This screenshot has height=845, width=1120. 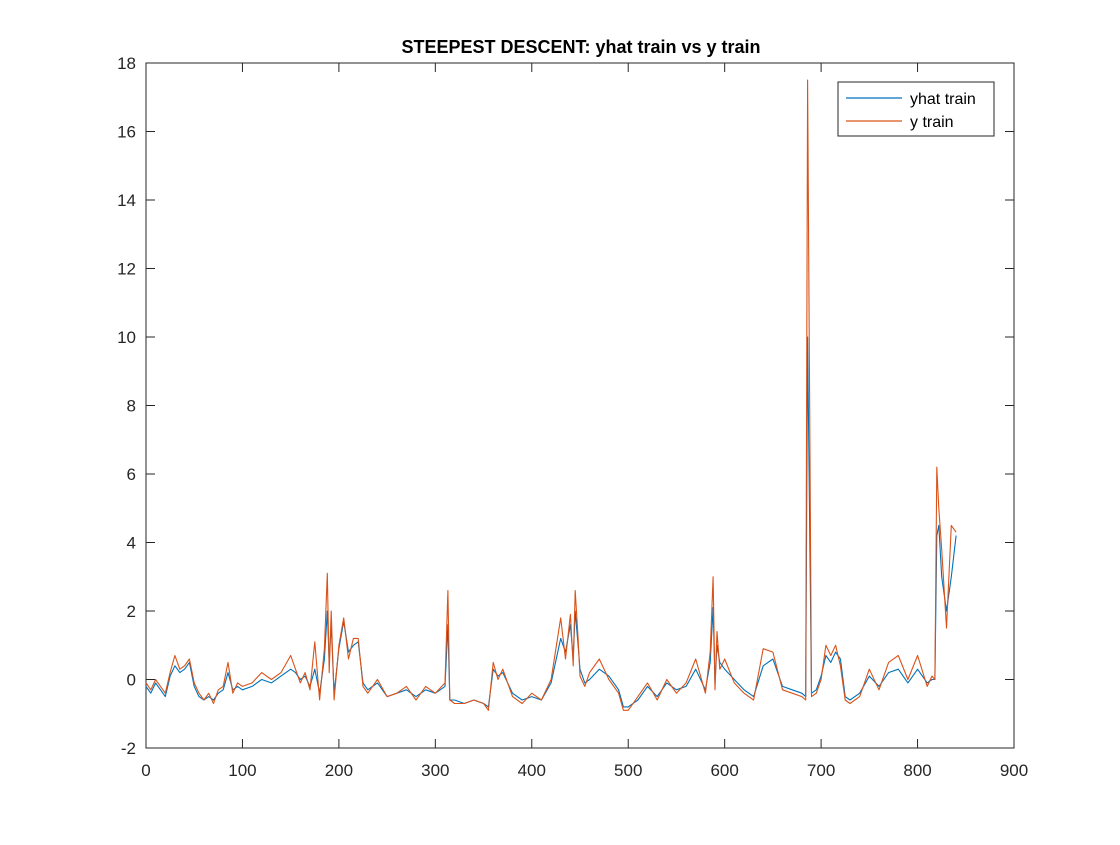 I want to click on x-tick-label: 0, so click(x=145, y=770).